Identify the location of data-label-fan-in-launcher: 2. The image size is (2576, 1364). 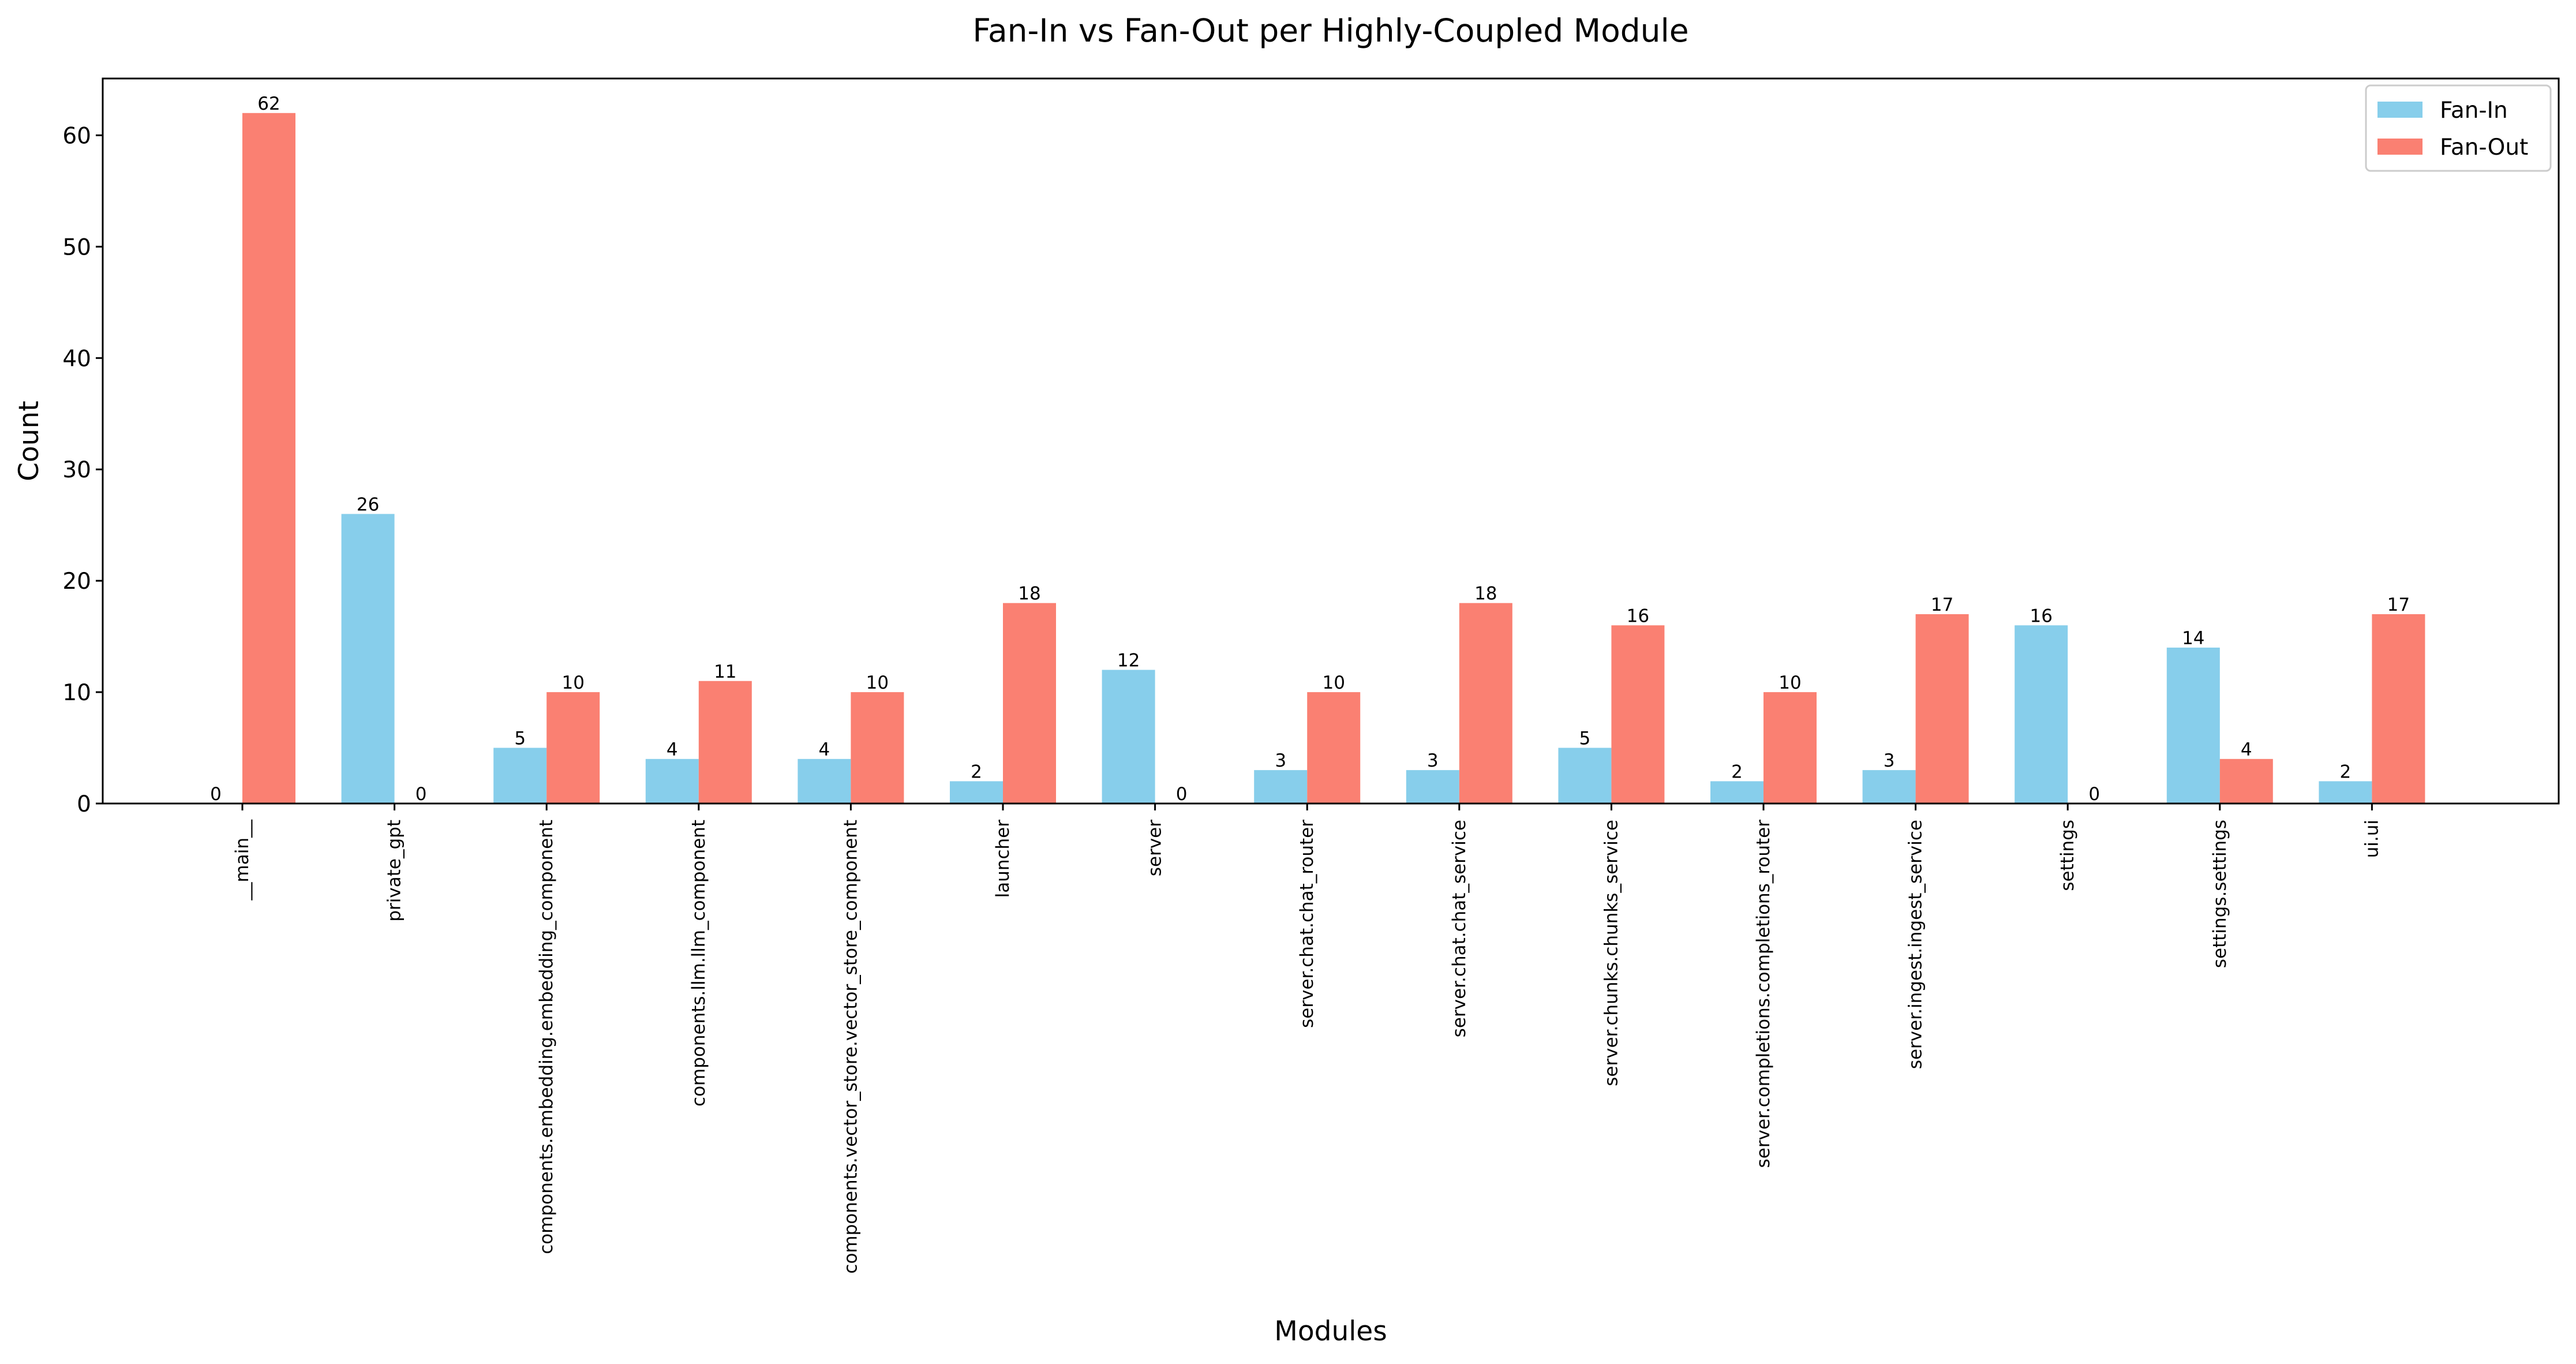
(976, 771).